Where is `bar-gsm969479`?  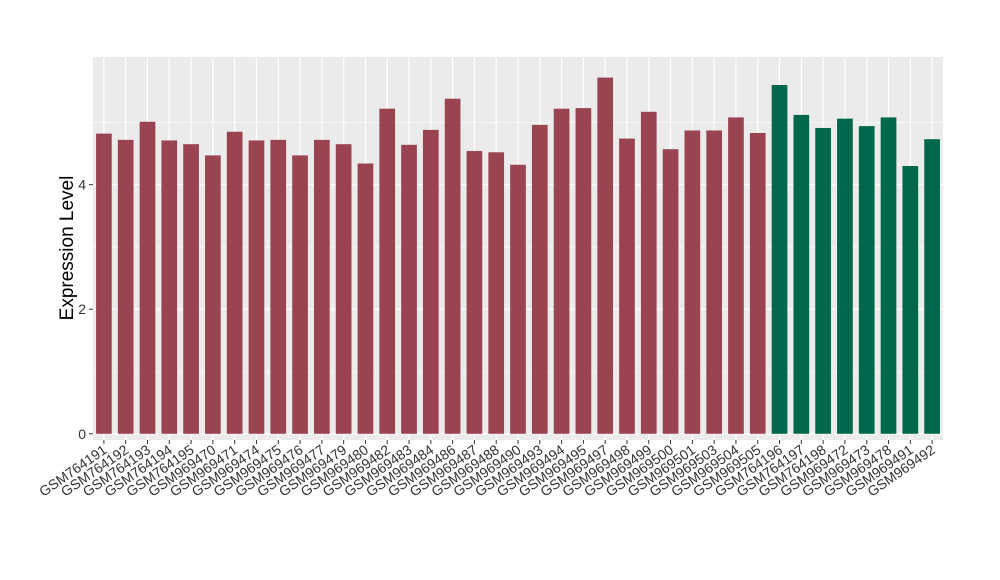 bar-gsm969479 is located at coordinates (343, 289).